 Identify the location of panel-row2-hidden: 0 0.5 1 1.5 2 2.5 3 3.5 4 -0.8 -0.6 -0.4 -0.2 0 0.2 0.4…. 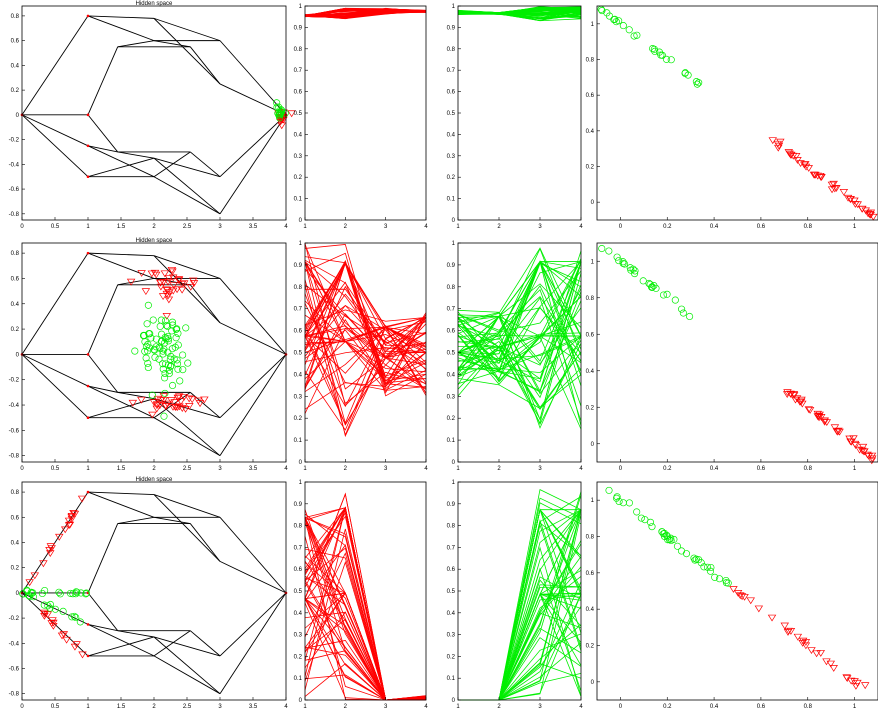
(149, 355).